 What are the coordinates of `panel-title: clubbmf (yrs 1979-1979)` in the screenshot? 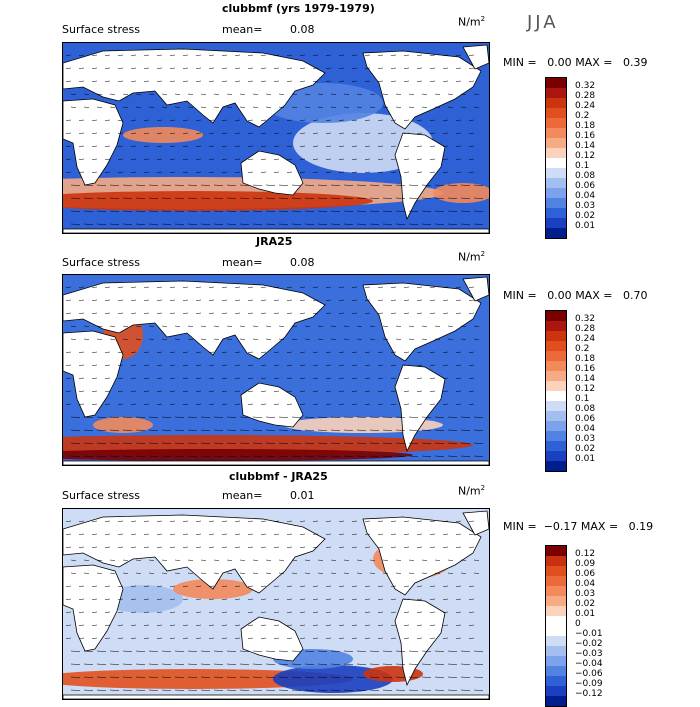 It's located at (298, 8).